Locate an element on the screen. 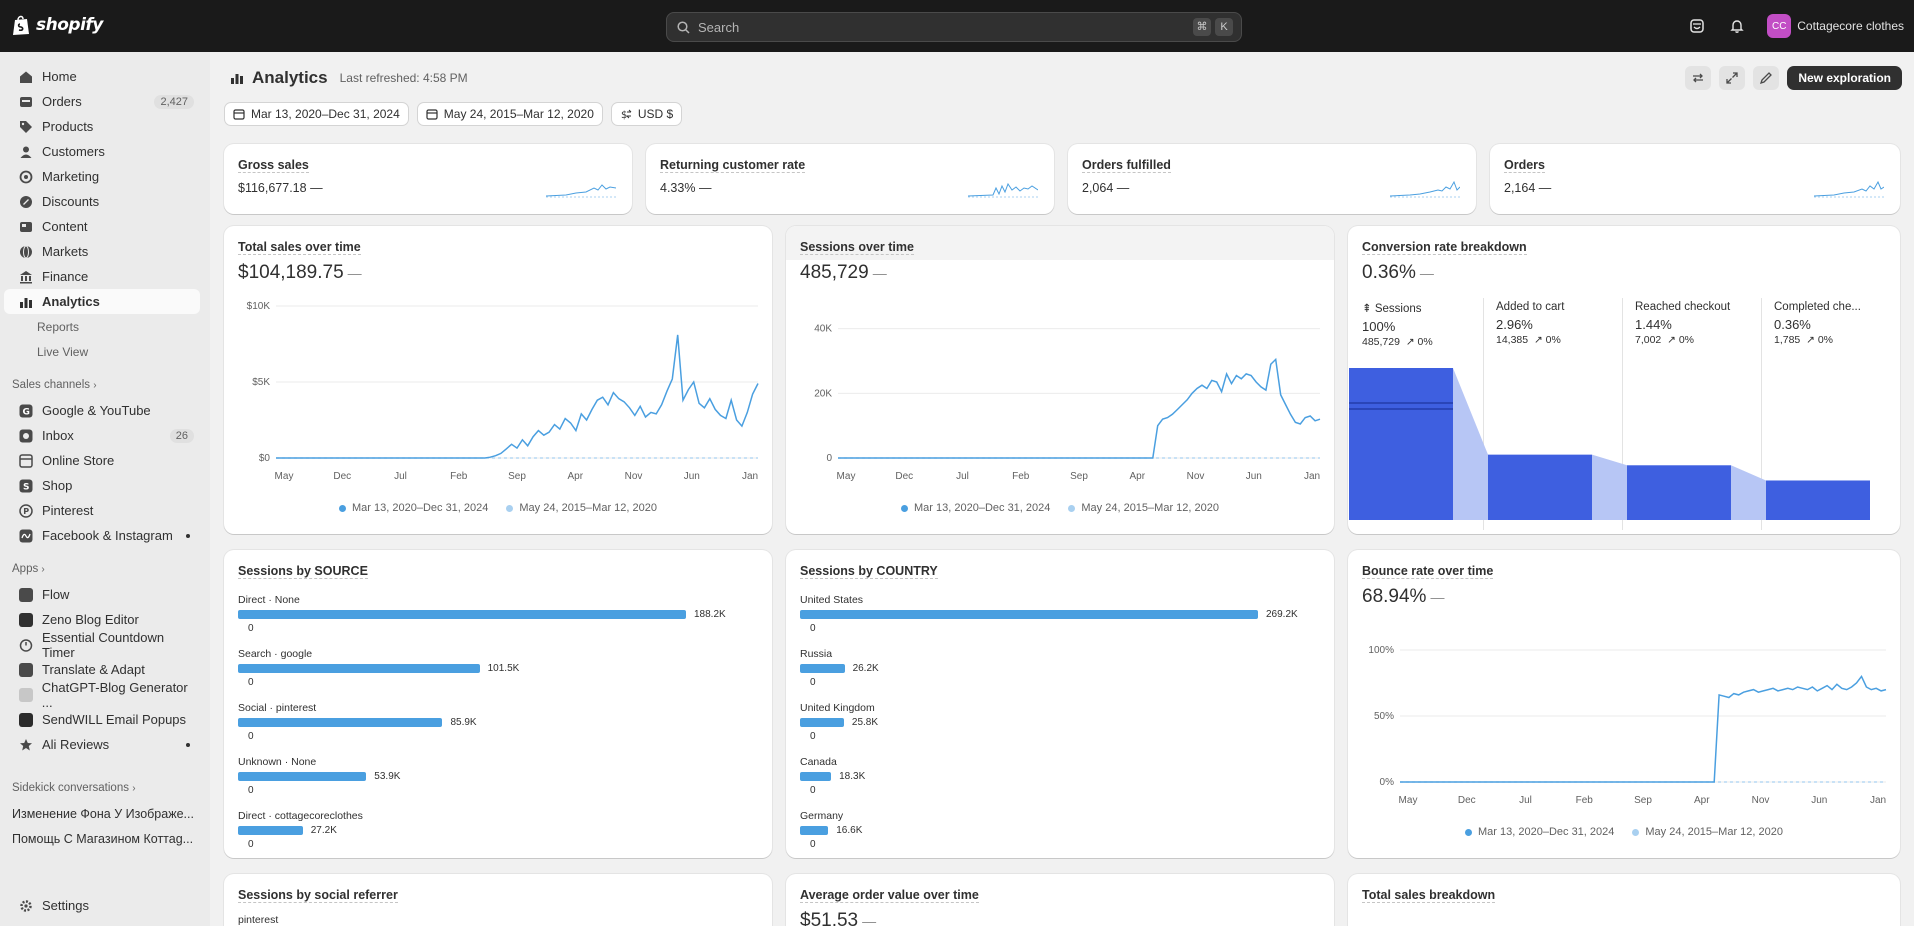 The image size is (1914, 926). sidebar-item-orders: Orders 2,427 is located at coordinates (102, 101).